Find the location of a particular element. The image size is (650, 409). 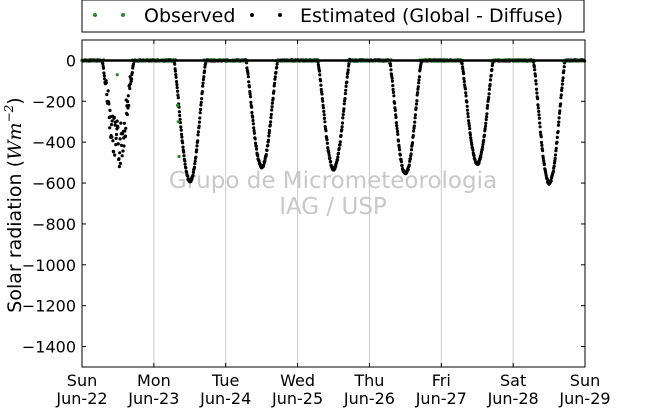

x-tick-label-date: Jun-28 is located at coordinates (513, 398).